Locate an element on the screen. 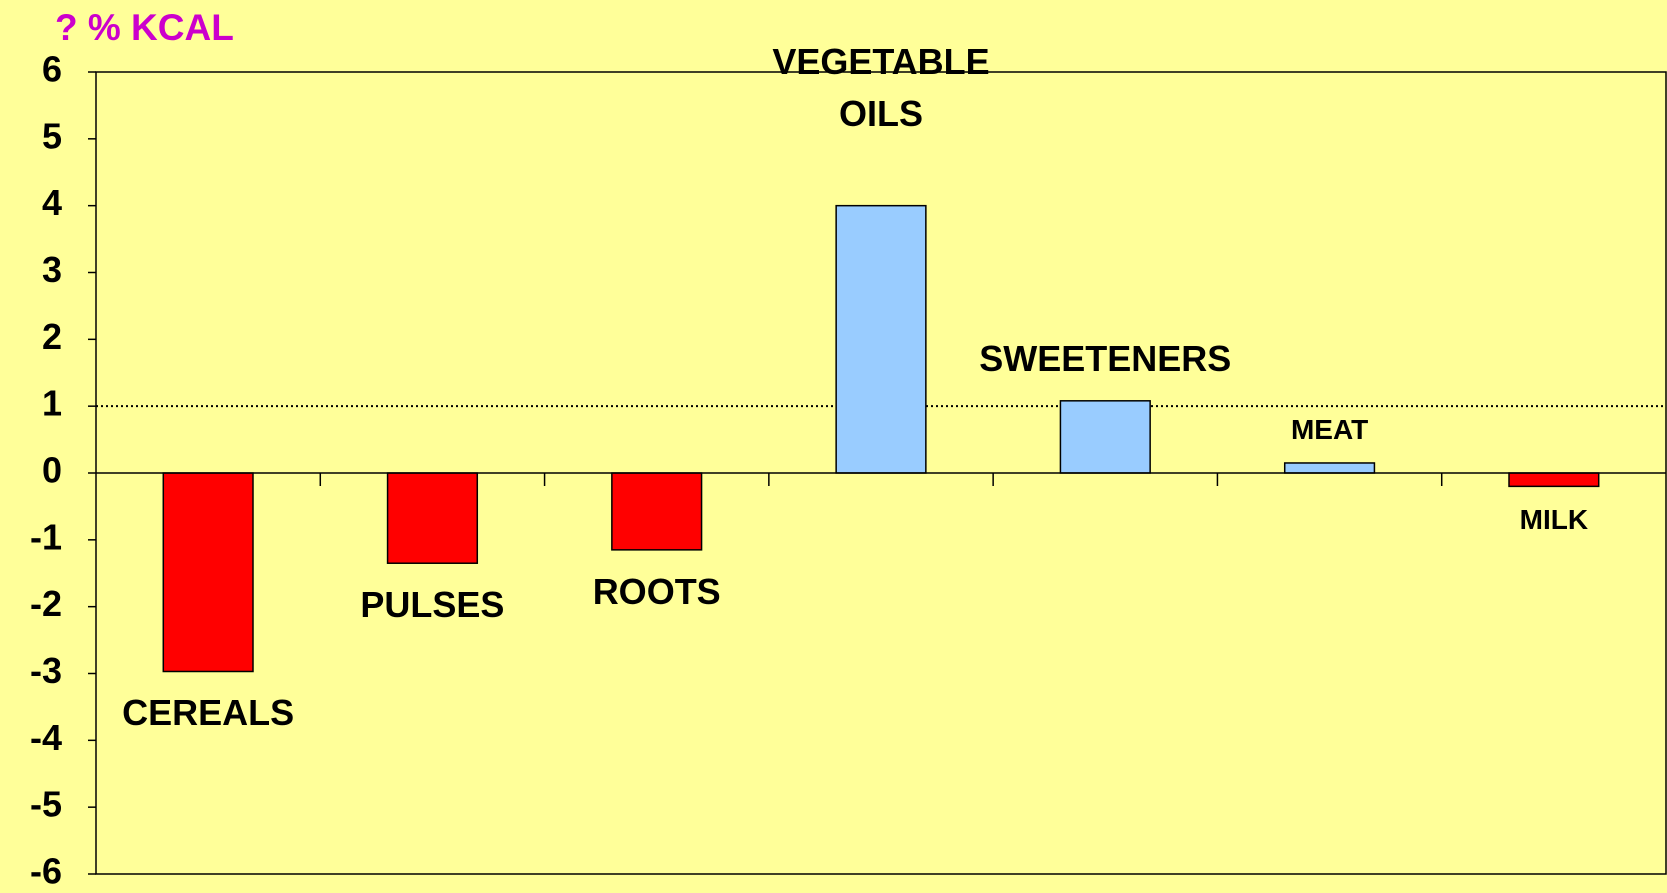 The height and width of the screenshot is (893, 1667). category-label: CEREALS is located at coordinates (208, 713).